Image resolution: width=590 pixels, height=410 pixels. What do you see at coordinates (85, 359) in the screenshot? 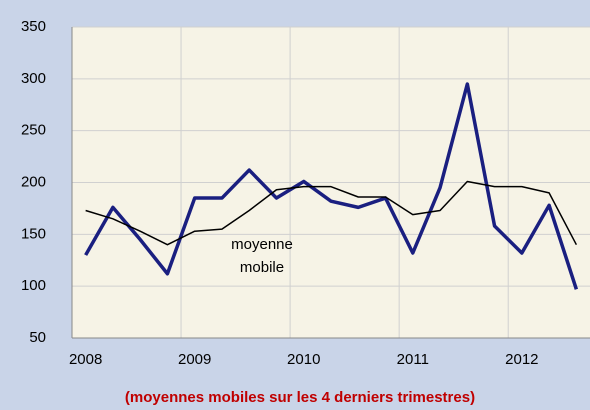
I see `x-tick-label: 2008` at bounding box center [85, 359].